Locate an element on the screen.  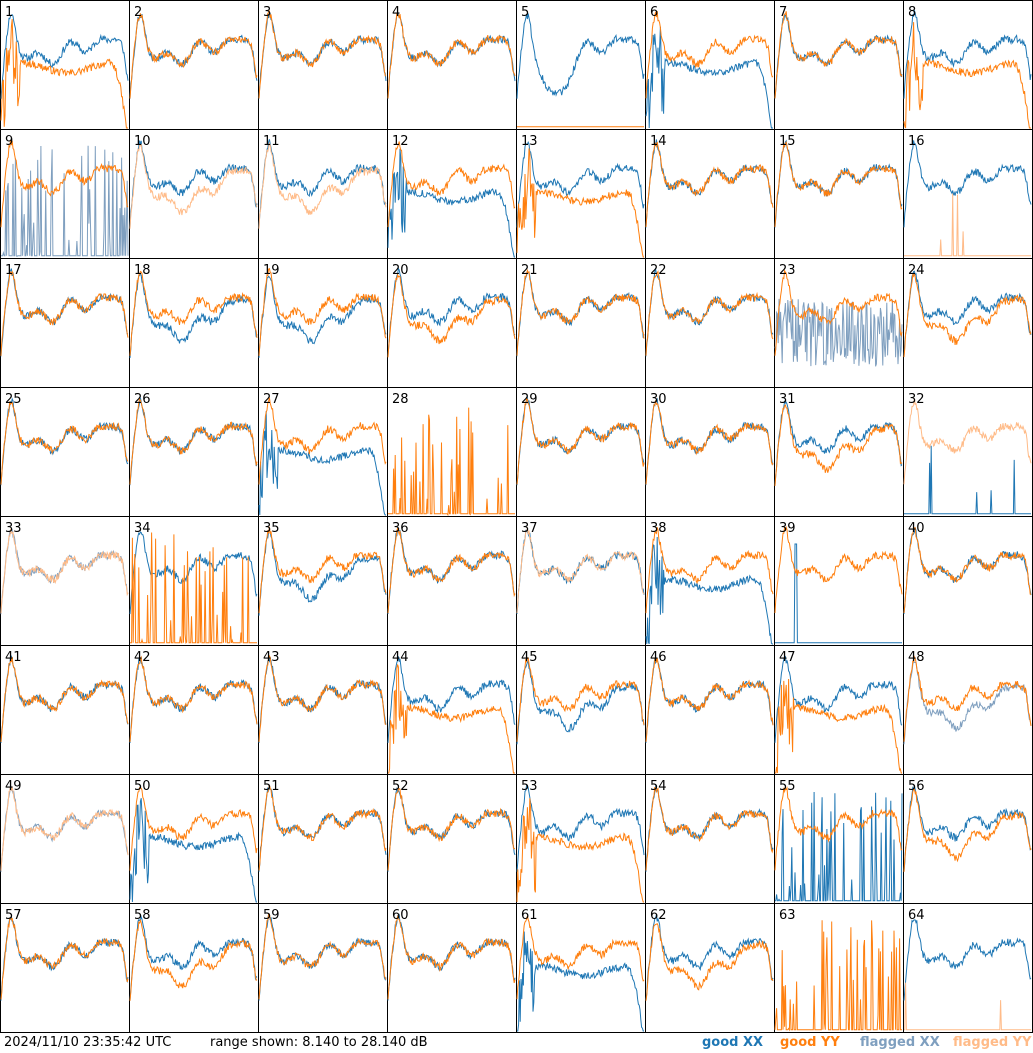
panel-59: 59 is located at coordinates (323, 968).